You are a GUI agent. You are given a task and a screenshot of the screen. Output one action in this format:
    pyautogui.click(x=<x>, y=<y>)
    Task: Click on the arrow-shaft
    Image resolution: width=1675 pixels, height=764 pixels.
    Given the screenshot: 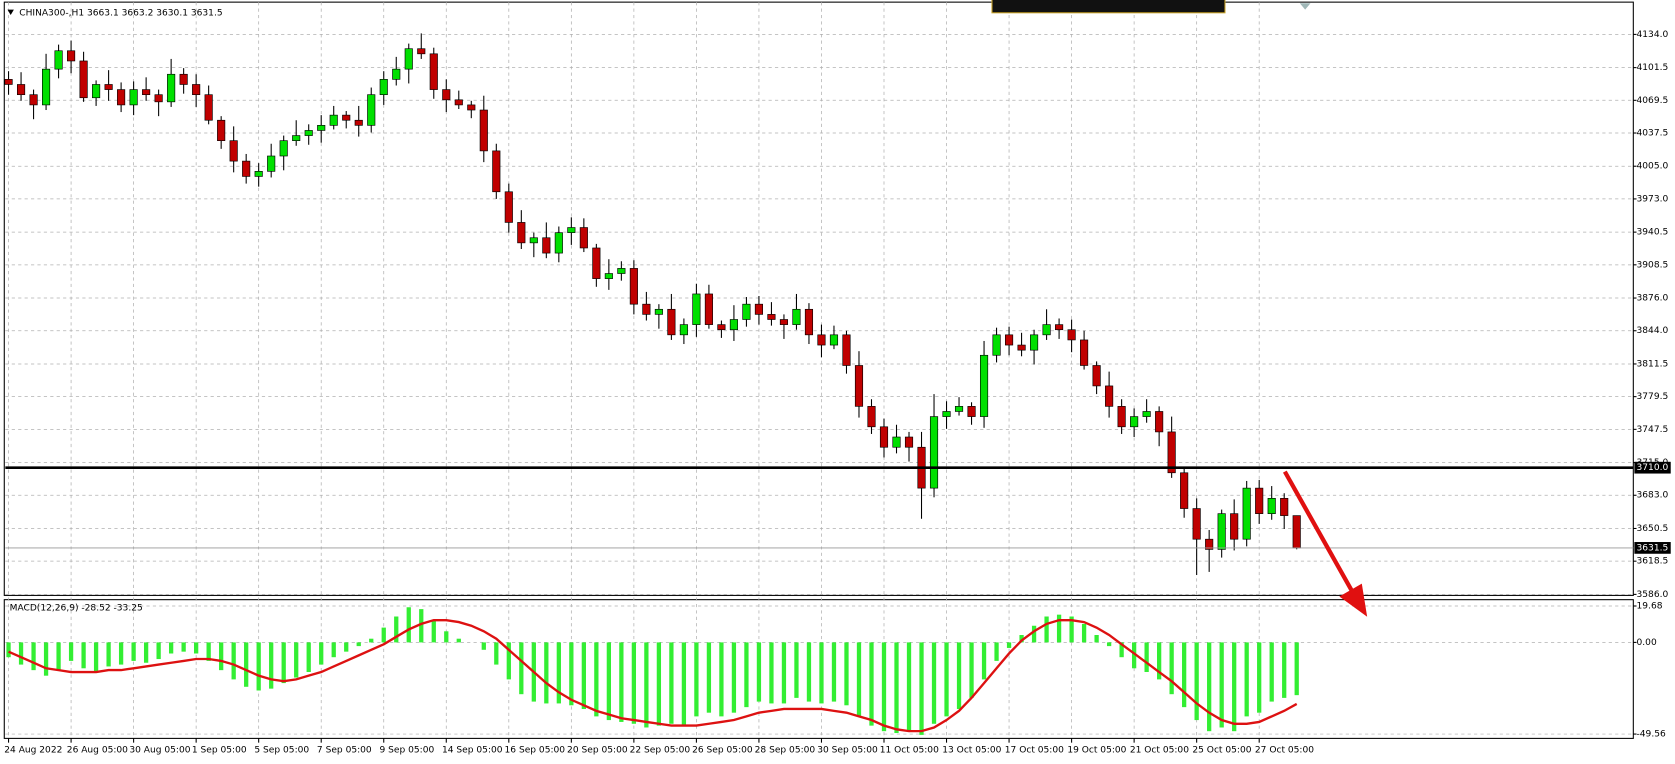 What is the action you would take?
    pyautogui.click(x=1319, y=532)
    